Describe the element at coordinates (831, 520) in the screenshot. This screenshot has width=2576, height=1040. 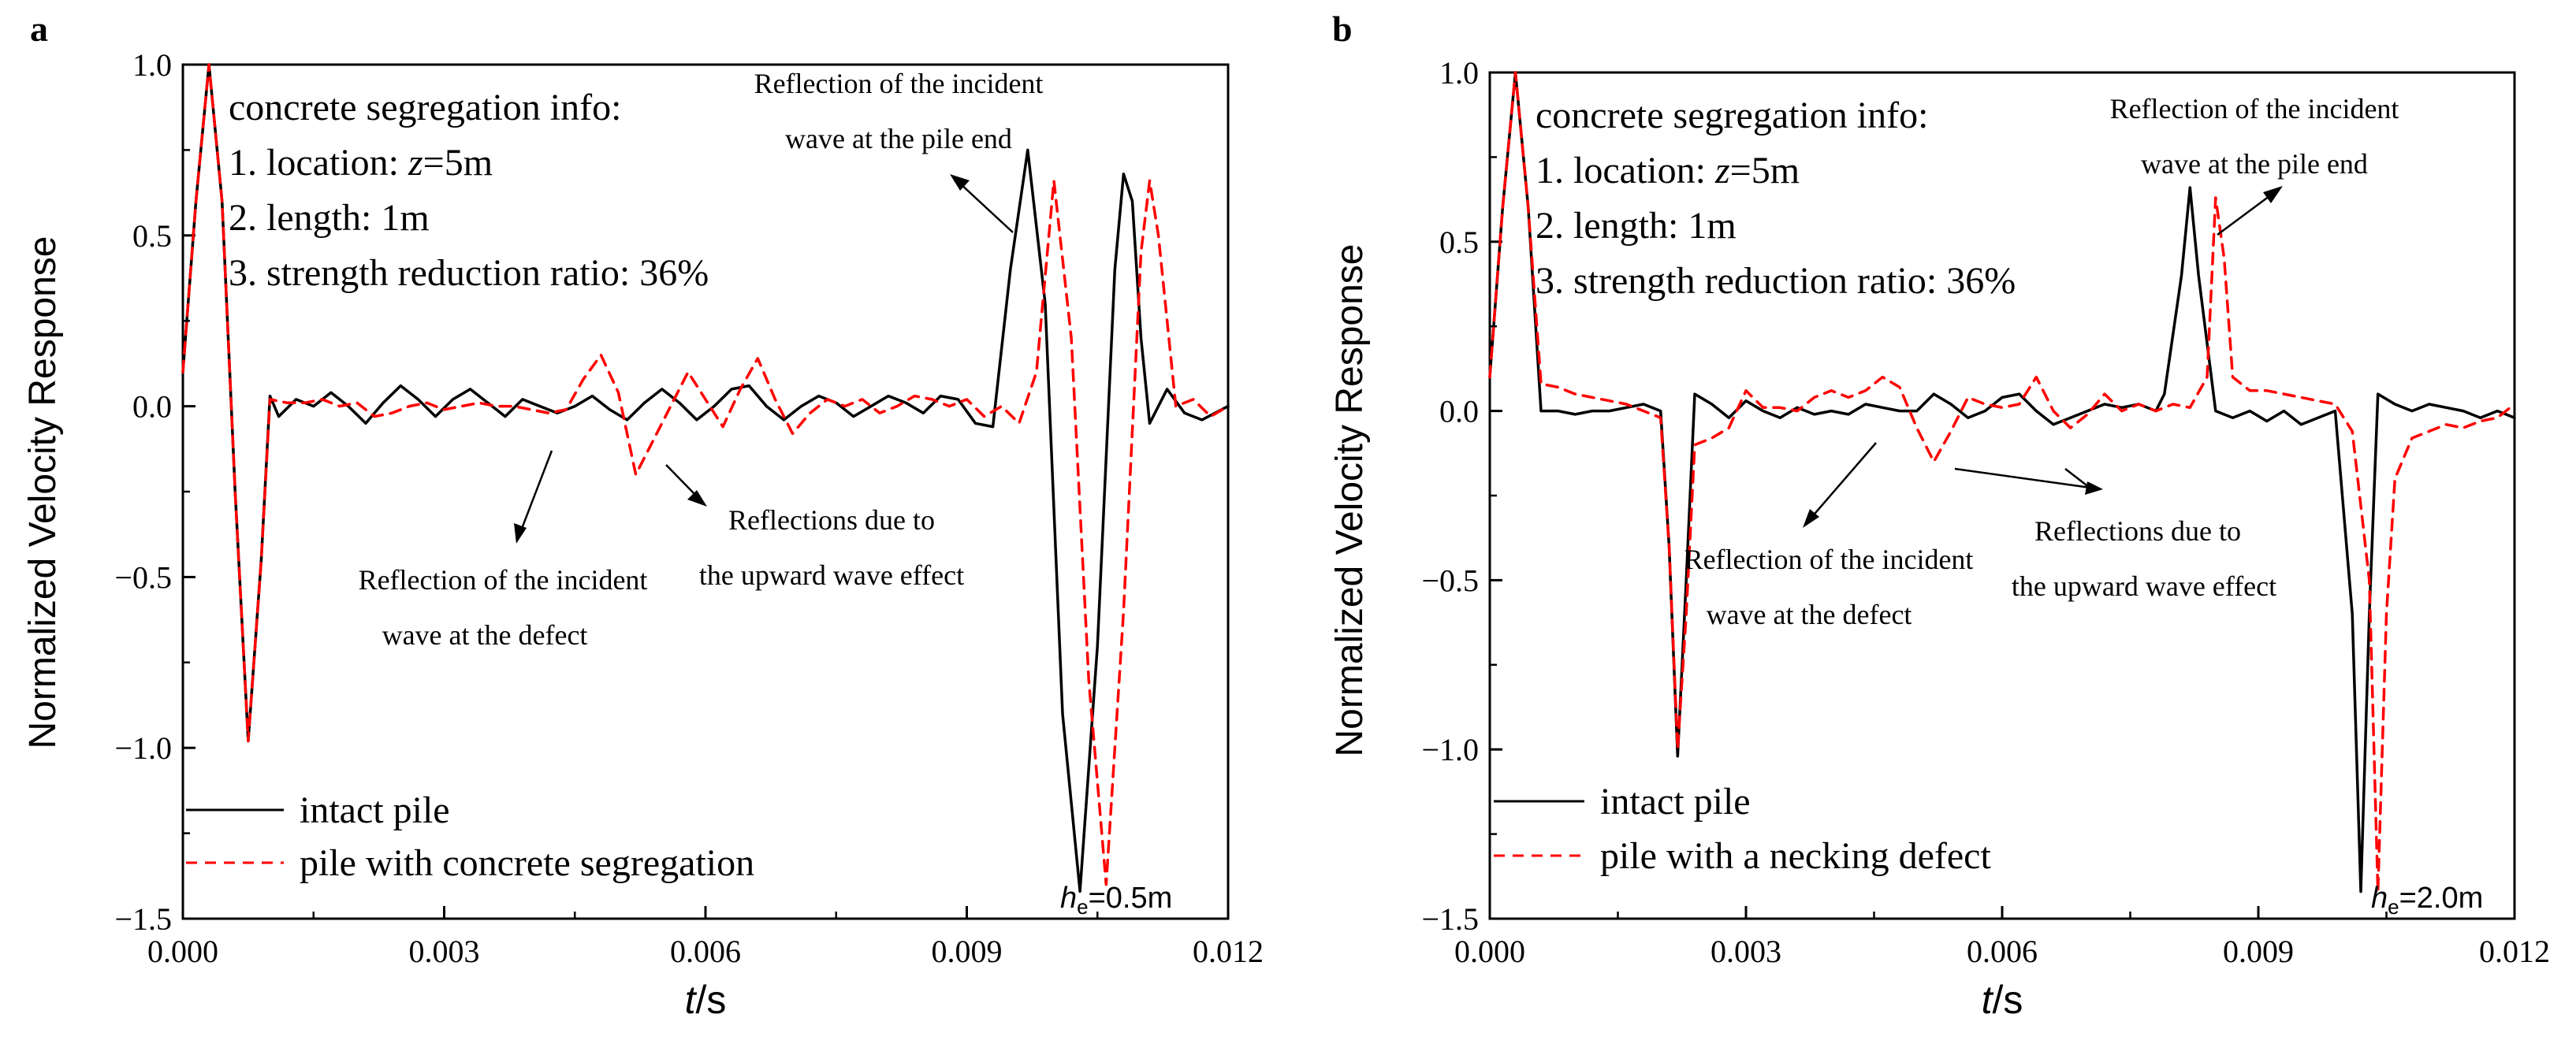
I see `annotation-upward-a-line-1: Reflections due to` at that location.